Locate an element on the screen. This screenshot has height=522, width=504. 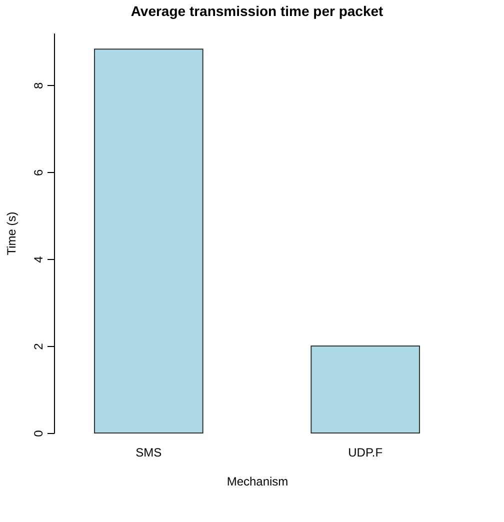
y-tick-label: 8 is located at coordinates (39, 86).